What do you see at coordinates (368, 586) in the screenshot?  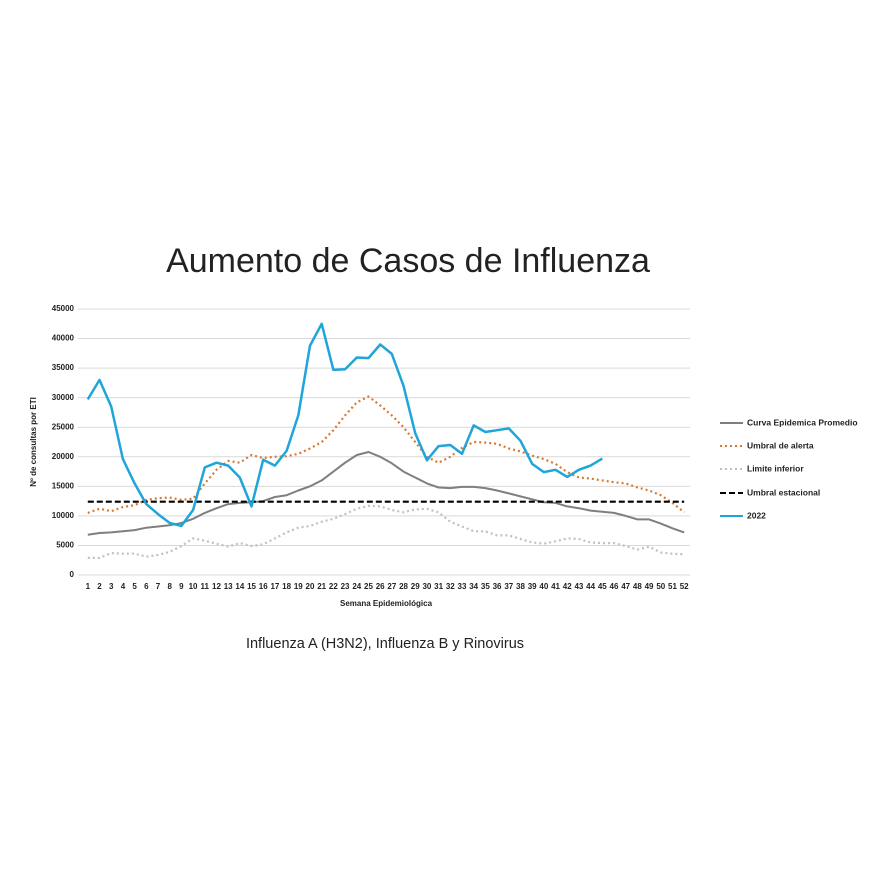 I see `x-tick-label: 25` at bounding box center [368, 586].